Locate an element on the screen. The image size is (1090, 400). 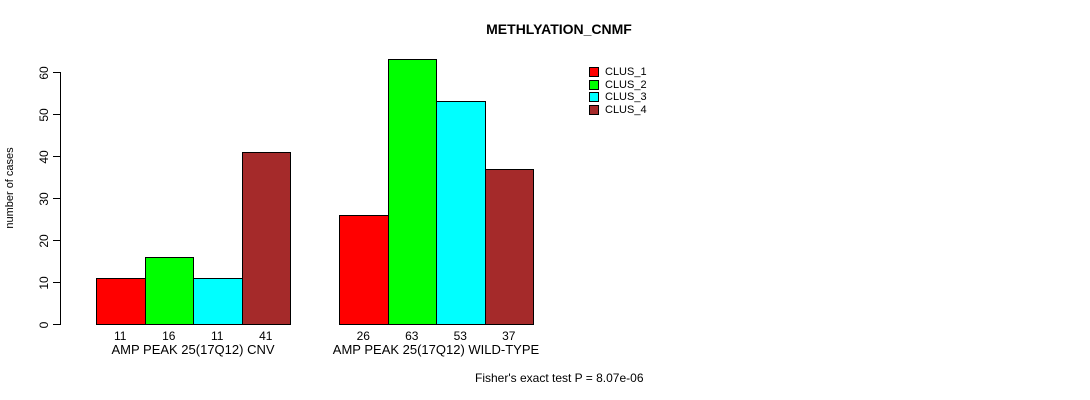
fisher-test-annotation: Fisher's exact test P = 8.07e-06 is located at coordinates (559, 378).